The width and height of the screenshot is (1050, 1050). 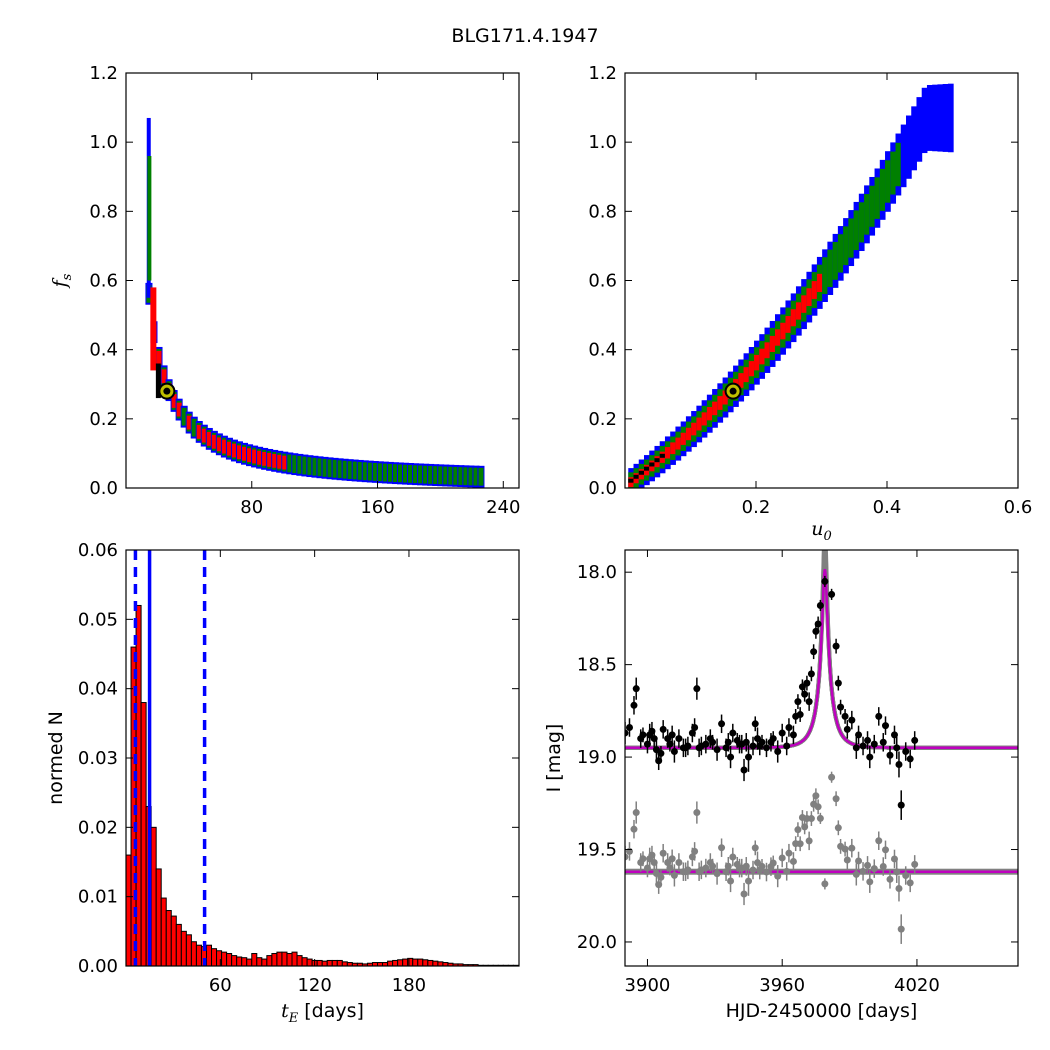 What do you see at coordinates (98, 619) in the screenshot?
I see `y-tick-label: 0.05` at bounding box center [98, 619].